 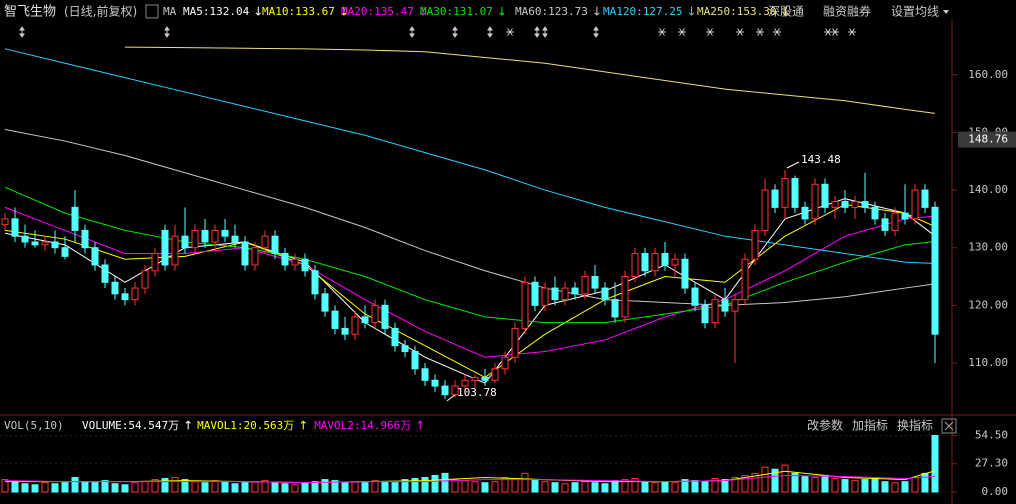 I want to click on y-tick-label: 54.50, so click(x=991, y=435).